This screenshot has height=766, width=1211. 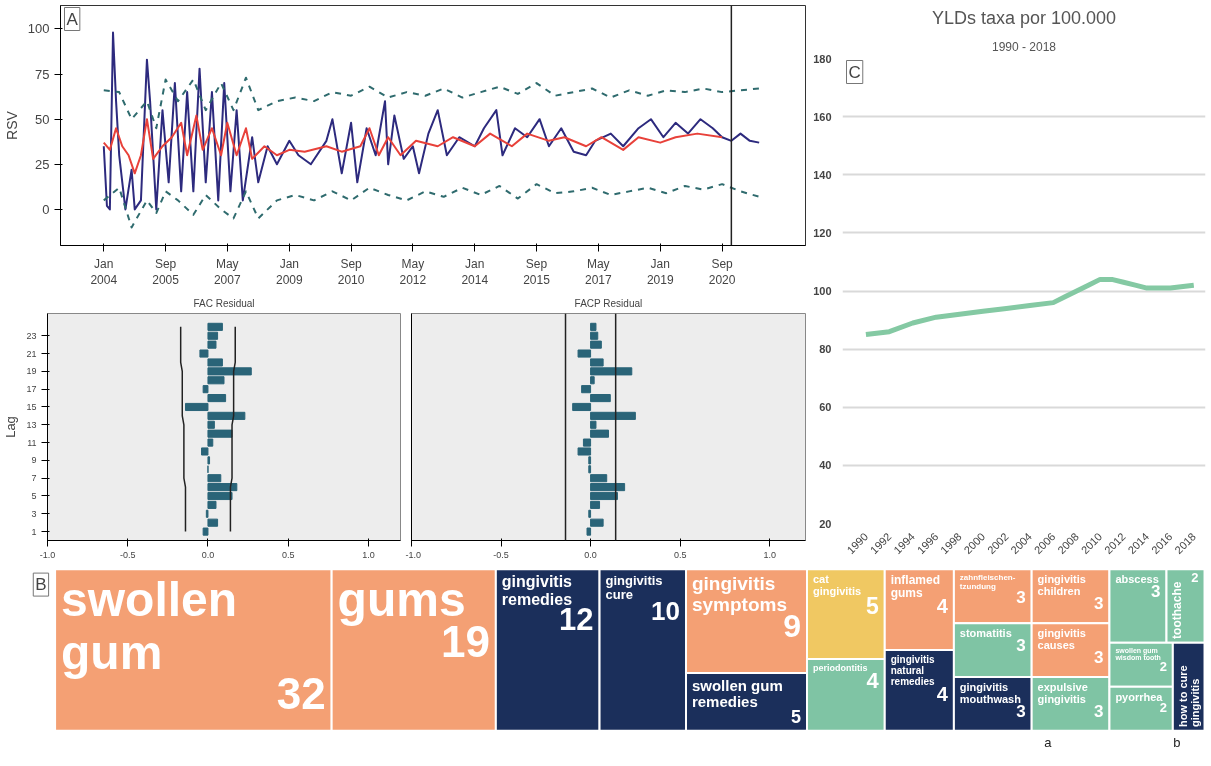 What do you see at coordinates (413, 272) in the screenshot?
I see `x-tick-label: May 2012` at bounding box center [413, 272].